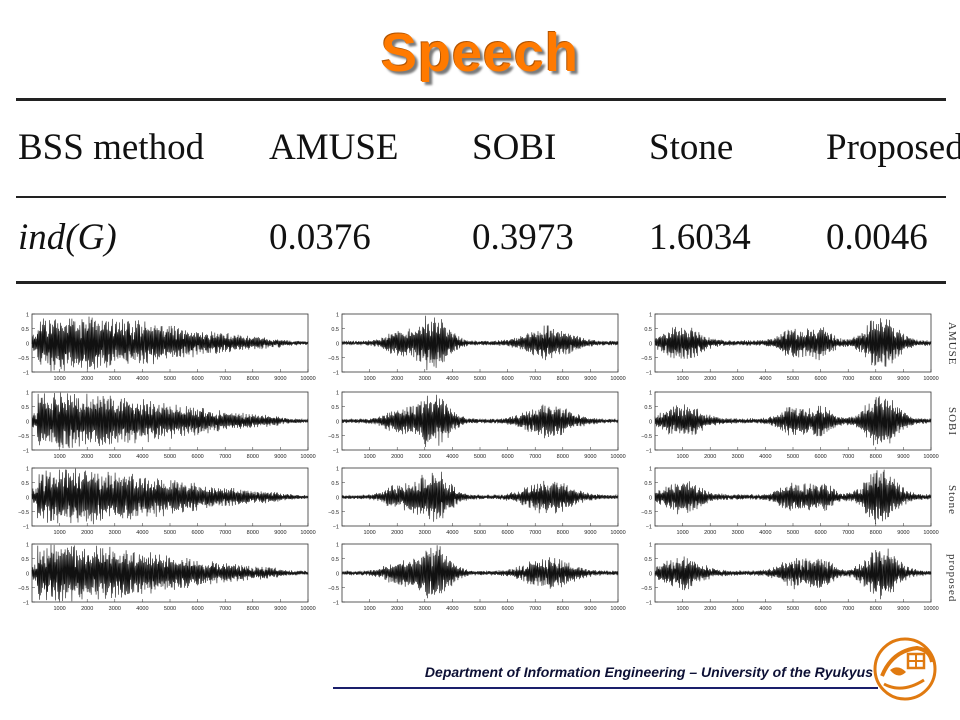 Image resolution: width=960 pixels, height=720 pixels. I want to click on value-amuse: 0.0376, so click(320, 237).